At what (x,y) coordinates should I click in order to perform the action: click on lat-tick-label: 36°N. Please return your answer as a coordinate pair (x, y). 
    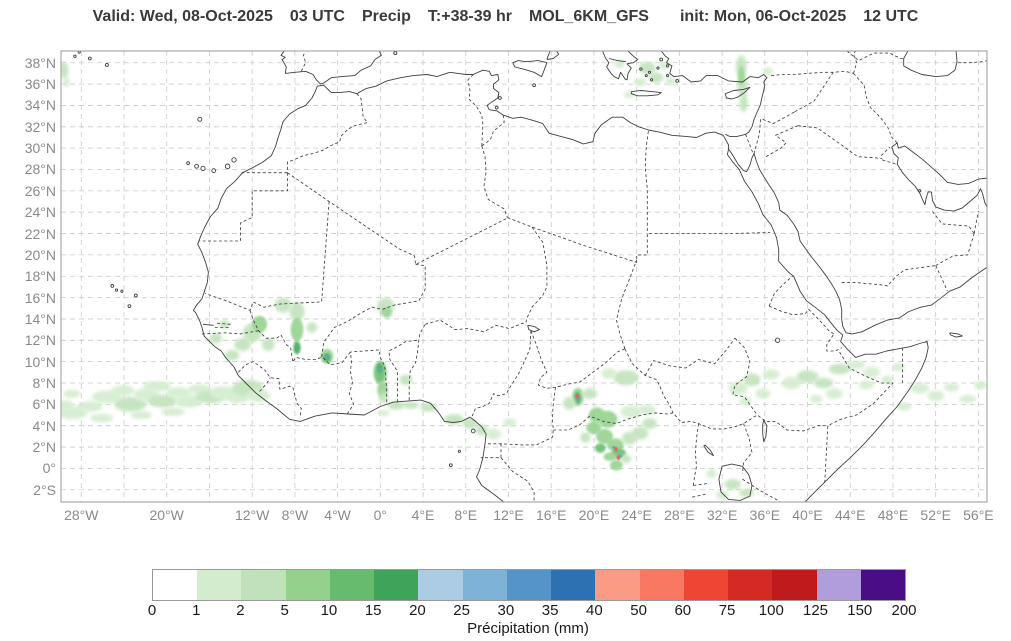
    Looking at the image, I should click on (40, 84).